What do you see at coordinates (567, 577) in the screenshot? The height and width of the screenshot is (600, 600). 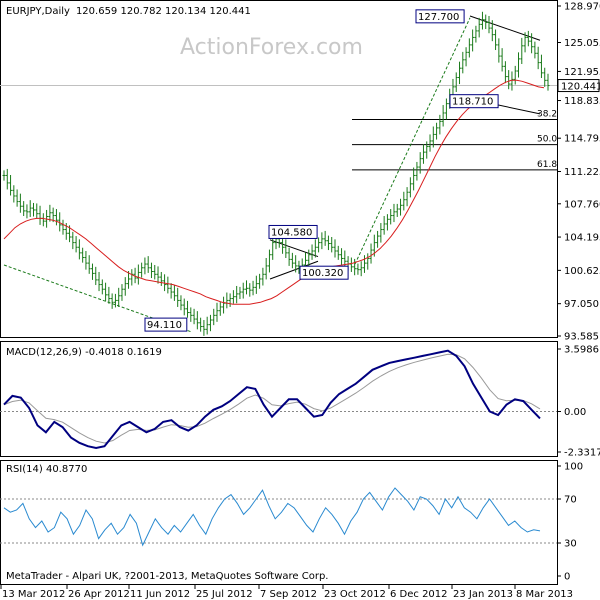 I see `rsi-tick-label: 0` at bounding box center [567, 577].